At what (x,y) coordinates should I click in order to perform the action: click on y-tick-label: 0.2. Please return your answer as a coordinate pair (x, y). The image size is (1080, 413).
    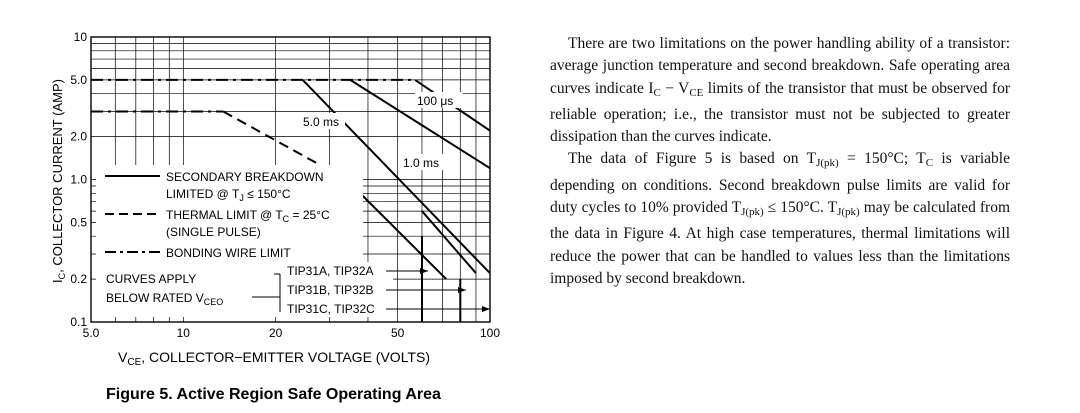
    Looking at the image, I should click on (78, 279).